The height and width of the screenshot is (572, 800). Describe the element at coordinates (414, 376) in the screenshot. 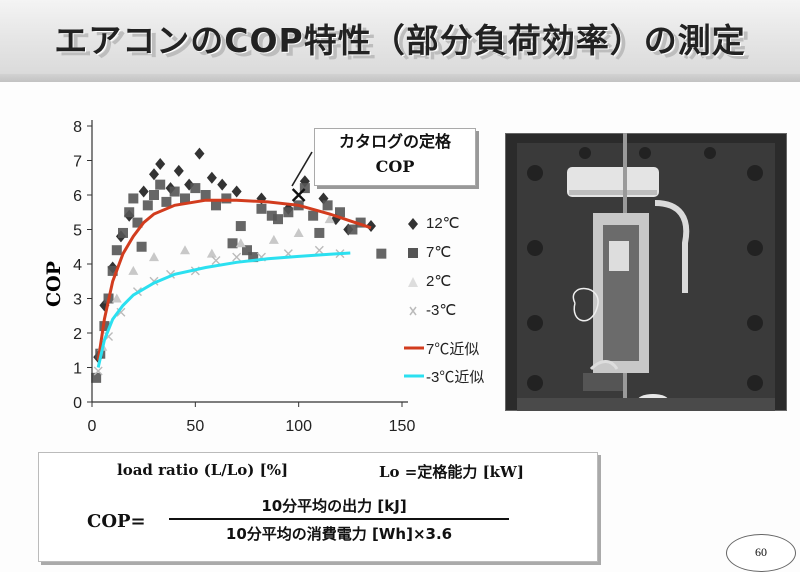

I see `cyan-line-icon` at that location.